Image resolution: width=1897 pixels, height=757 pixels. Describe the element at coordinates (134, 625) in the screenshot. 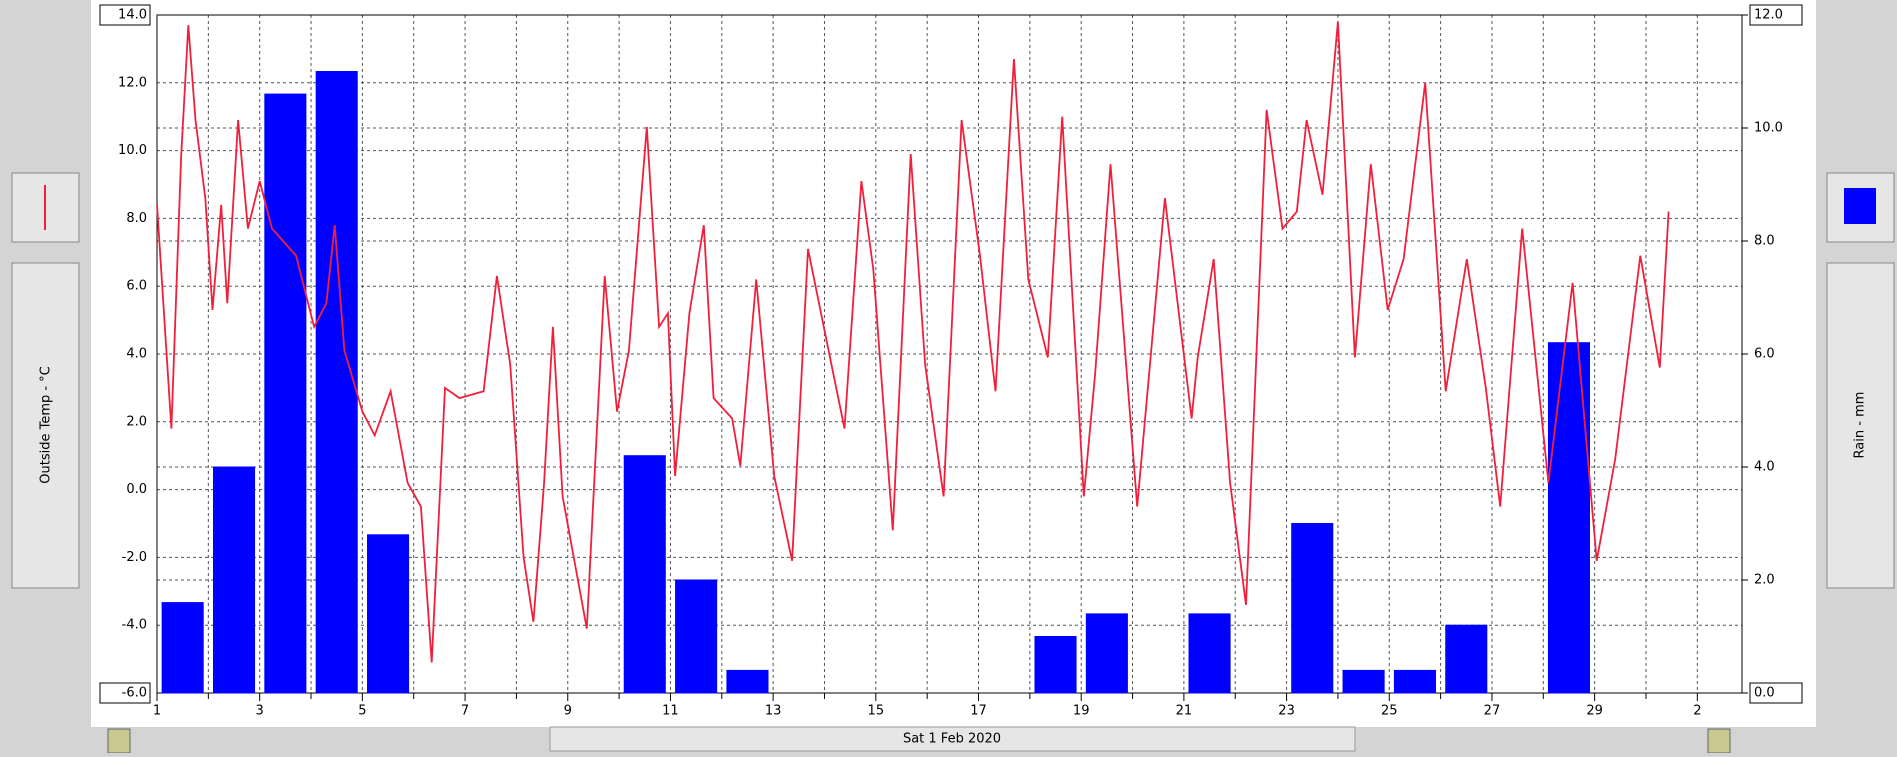

I see `y-tick-label: -4.0` at that location.